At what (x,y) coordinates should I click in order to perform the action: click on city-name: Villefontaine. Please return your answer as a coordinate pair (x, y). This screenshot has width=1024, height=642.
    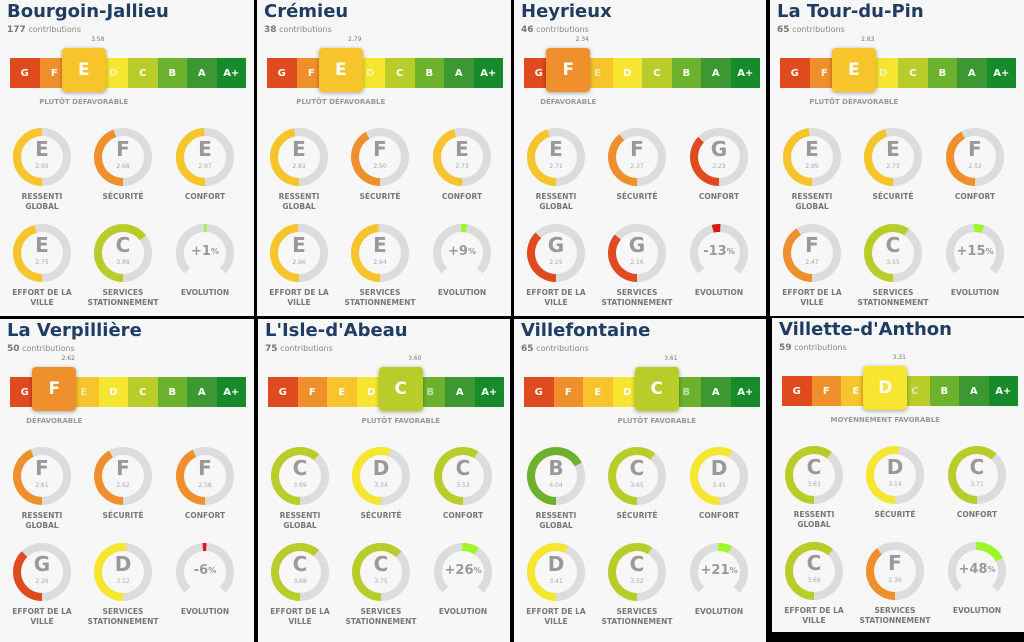
    Looking at the image, I should click on (586, 330).